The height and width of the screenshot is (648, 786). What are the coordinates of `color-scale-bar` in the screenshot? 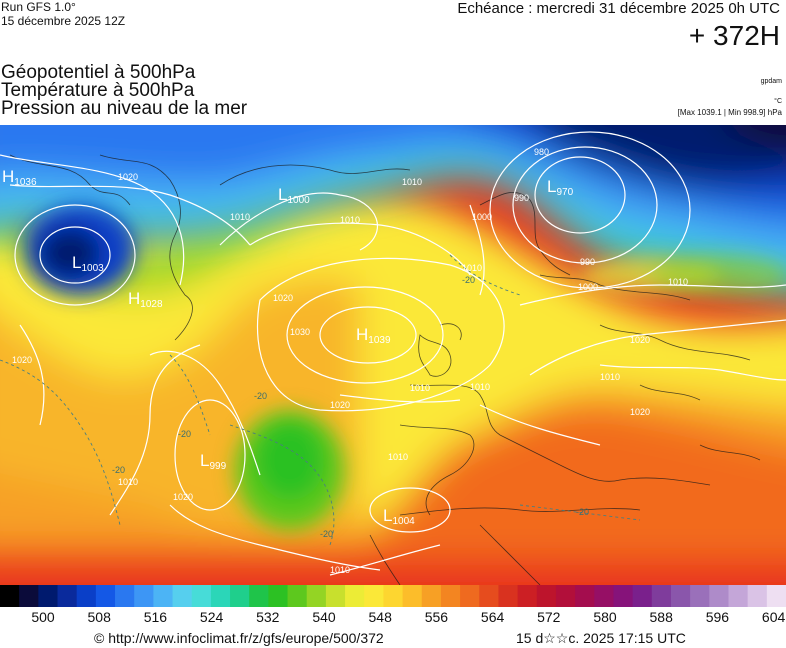 It's located at (393, 596).